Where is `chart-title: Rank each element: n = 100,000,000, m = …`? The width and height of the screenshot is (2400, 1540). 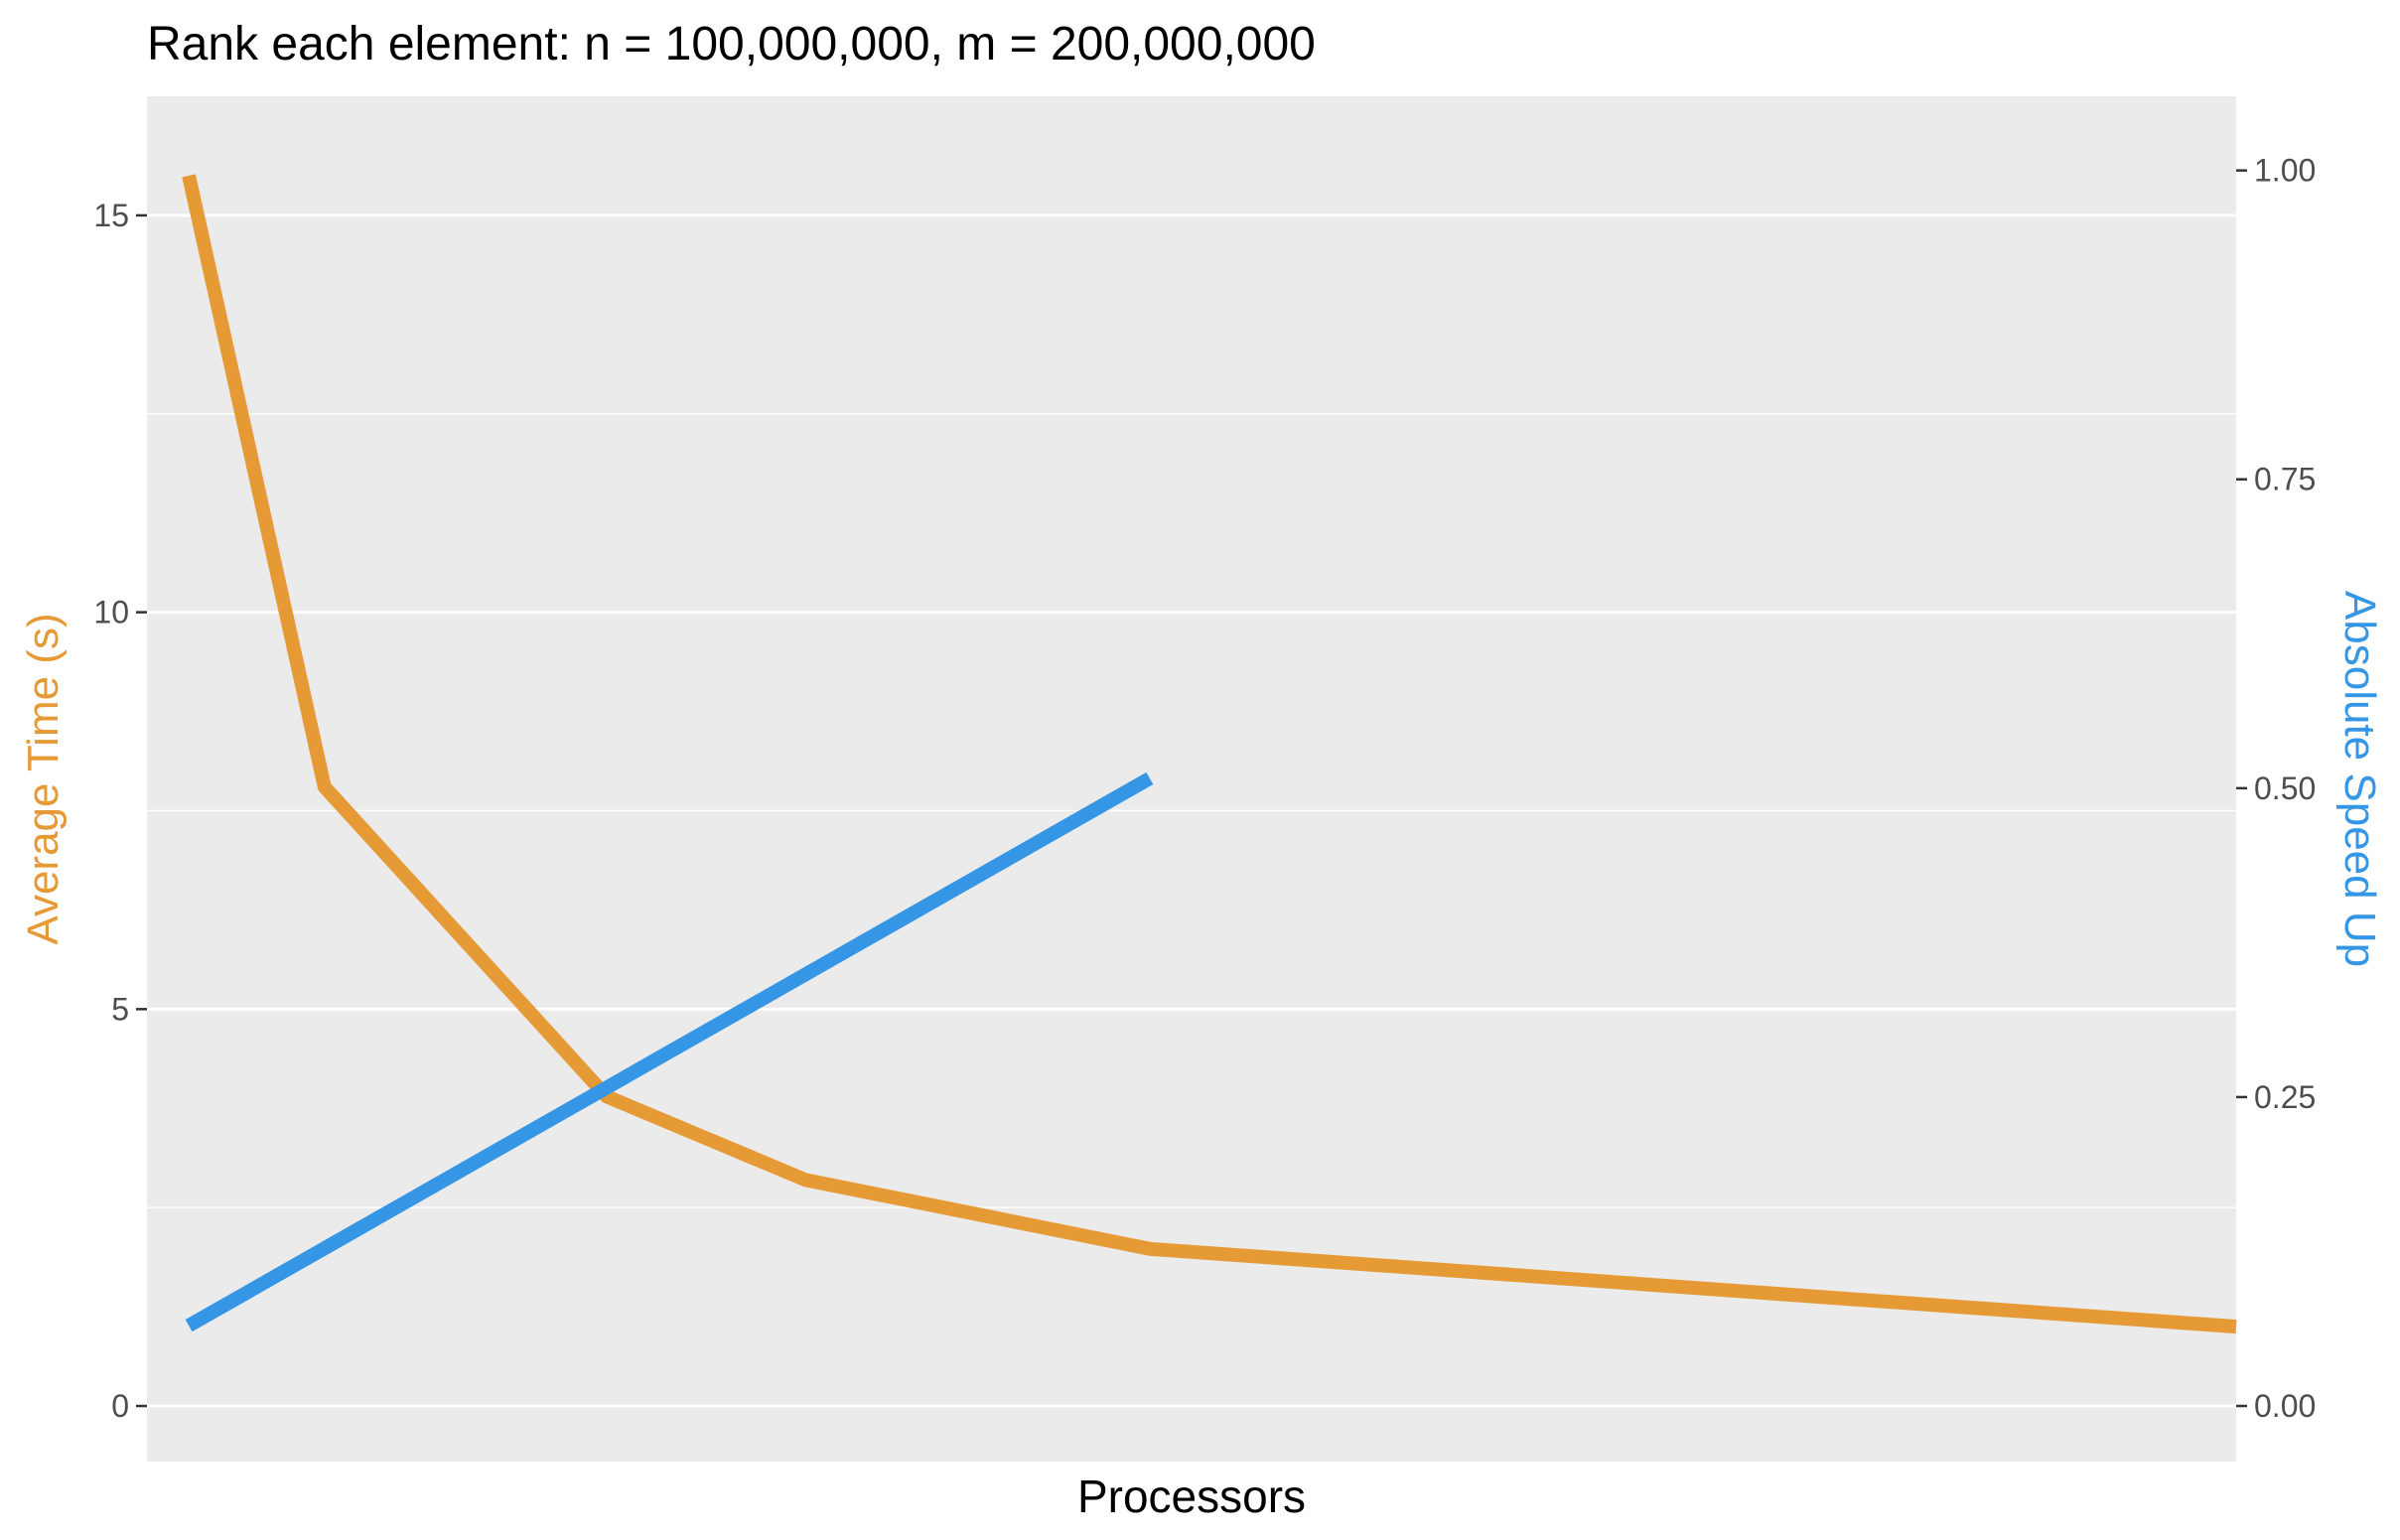 chart-title: Rank each element: n = 100,000,000, m = … is located at coordinates (731, 44).